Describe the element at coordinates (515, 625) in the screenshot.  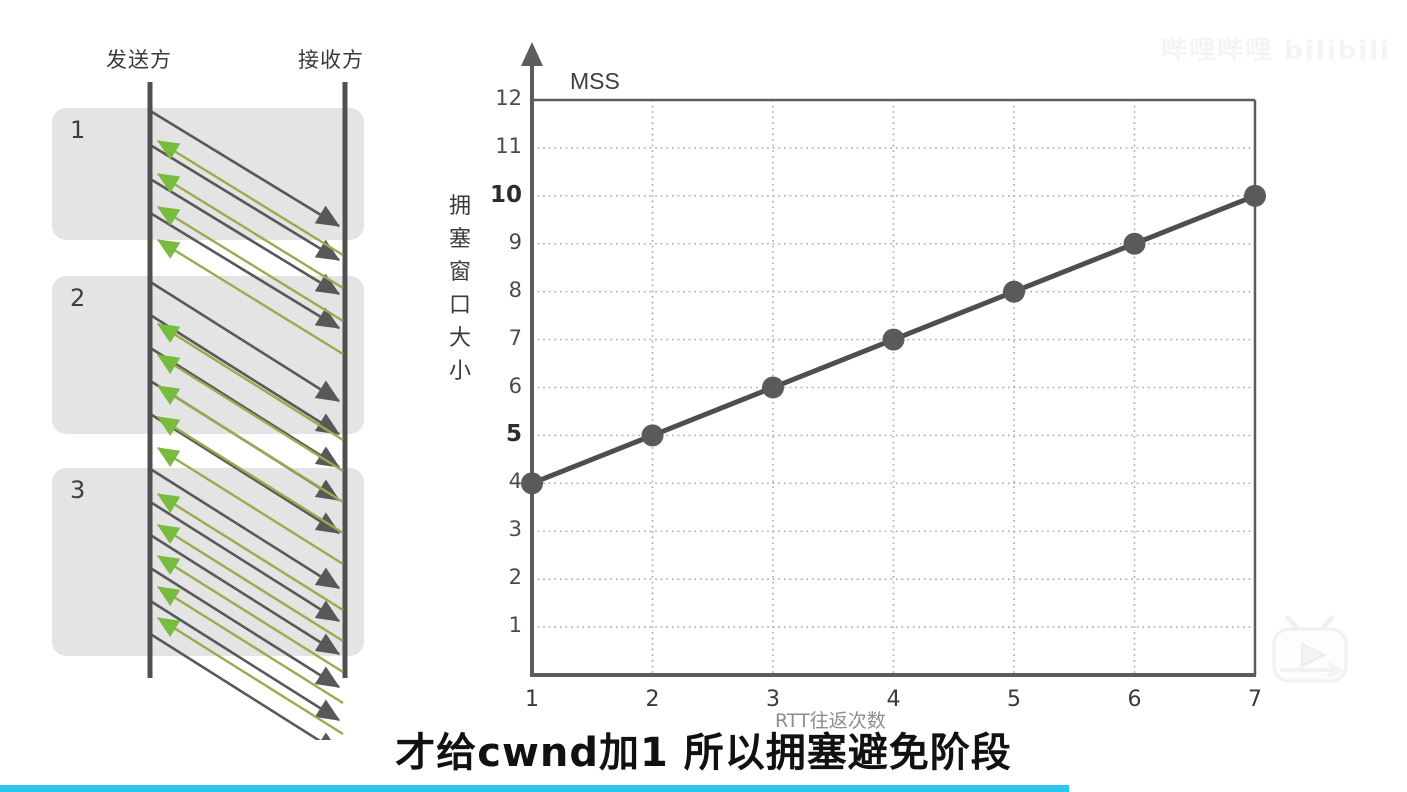
I see `y-tick-label: 1` at that location.